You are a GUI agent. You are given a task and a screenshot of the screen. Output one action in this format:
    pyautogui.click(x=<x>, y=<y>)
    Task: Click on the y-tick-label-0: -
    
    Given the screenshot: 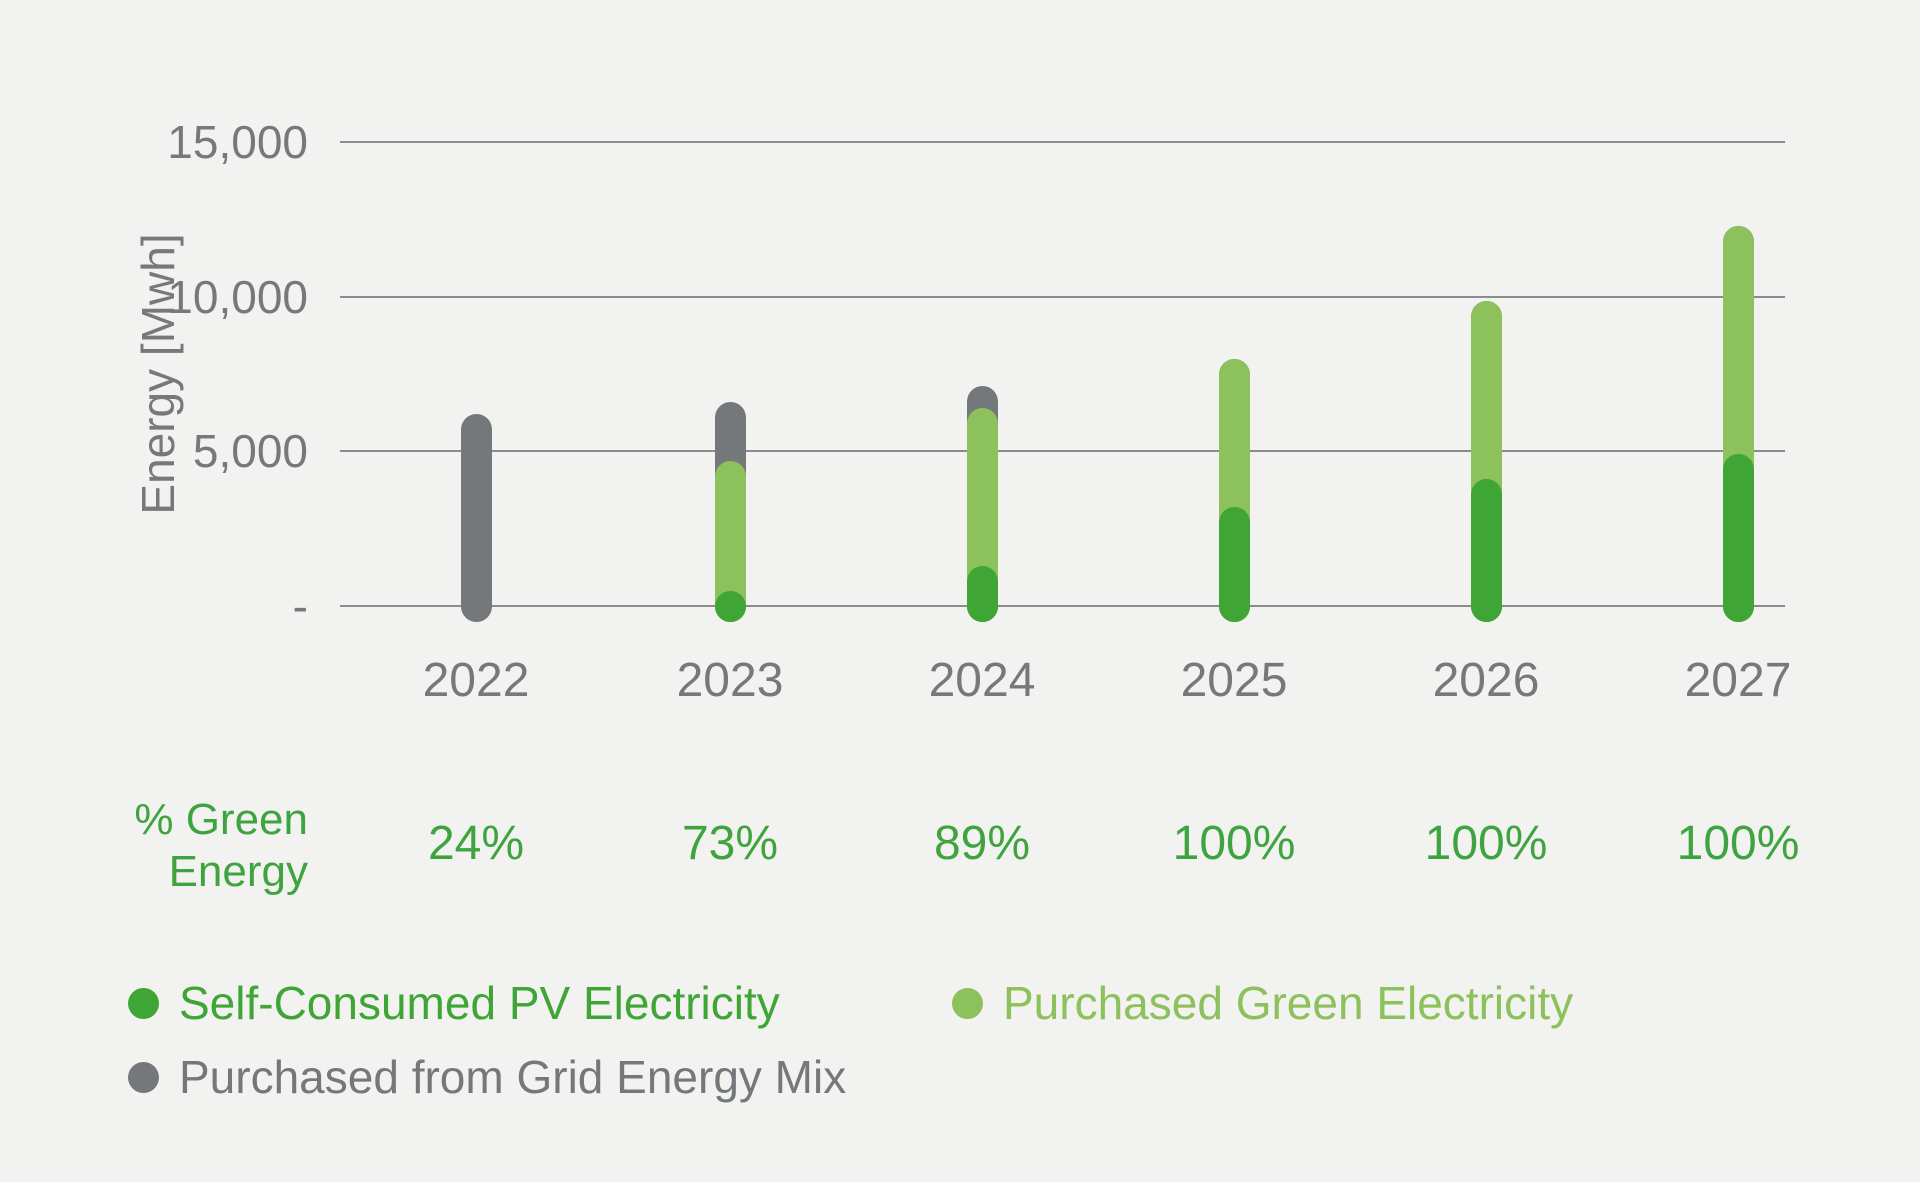 What is the action you would take?
    pyautogui.click(x=300, y=606)
    